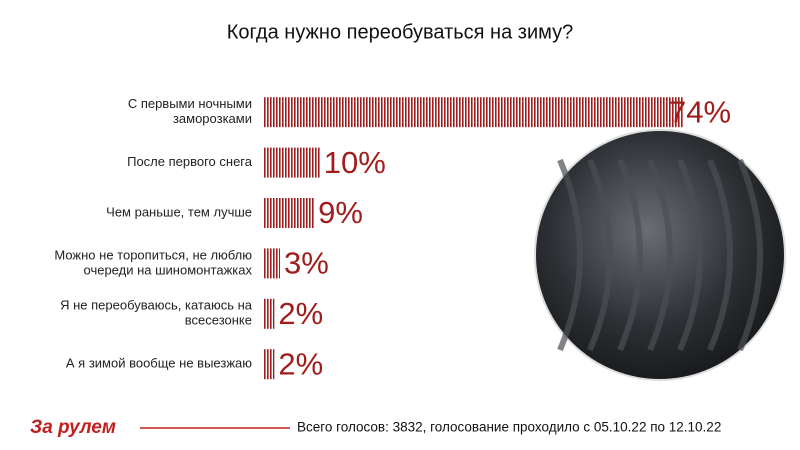 The width and height of the screenshot is (800, 450). I want to click on category-label: С первыми ночными, so click(190, 103).